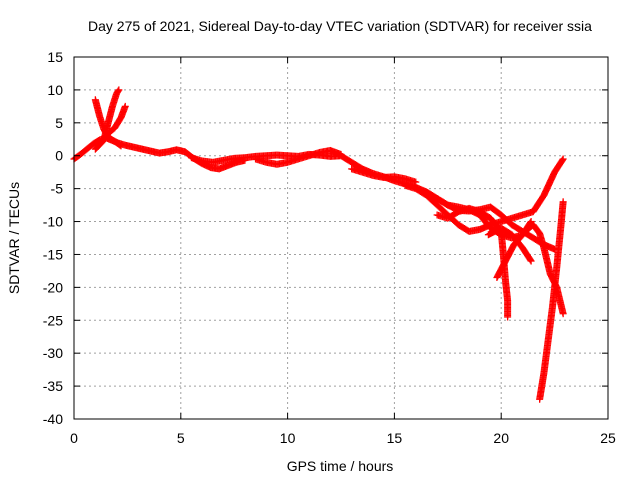 Image resolution: width=640 pixels, height=480 pixels. What do you see at coordinates (288, 438) in the screenshot?
I see `x-tick-label: 10` at bounding box center [288, 438].